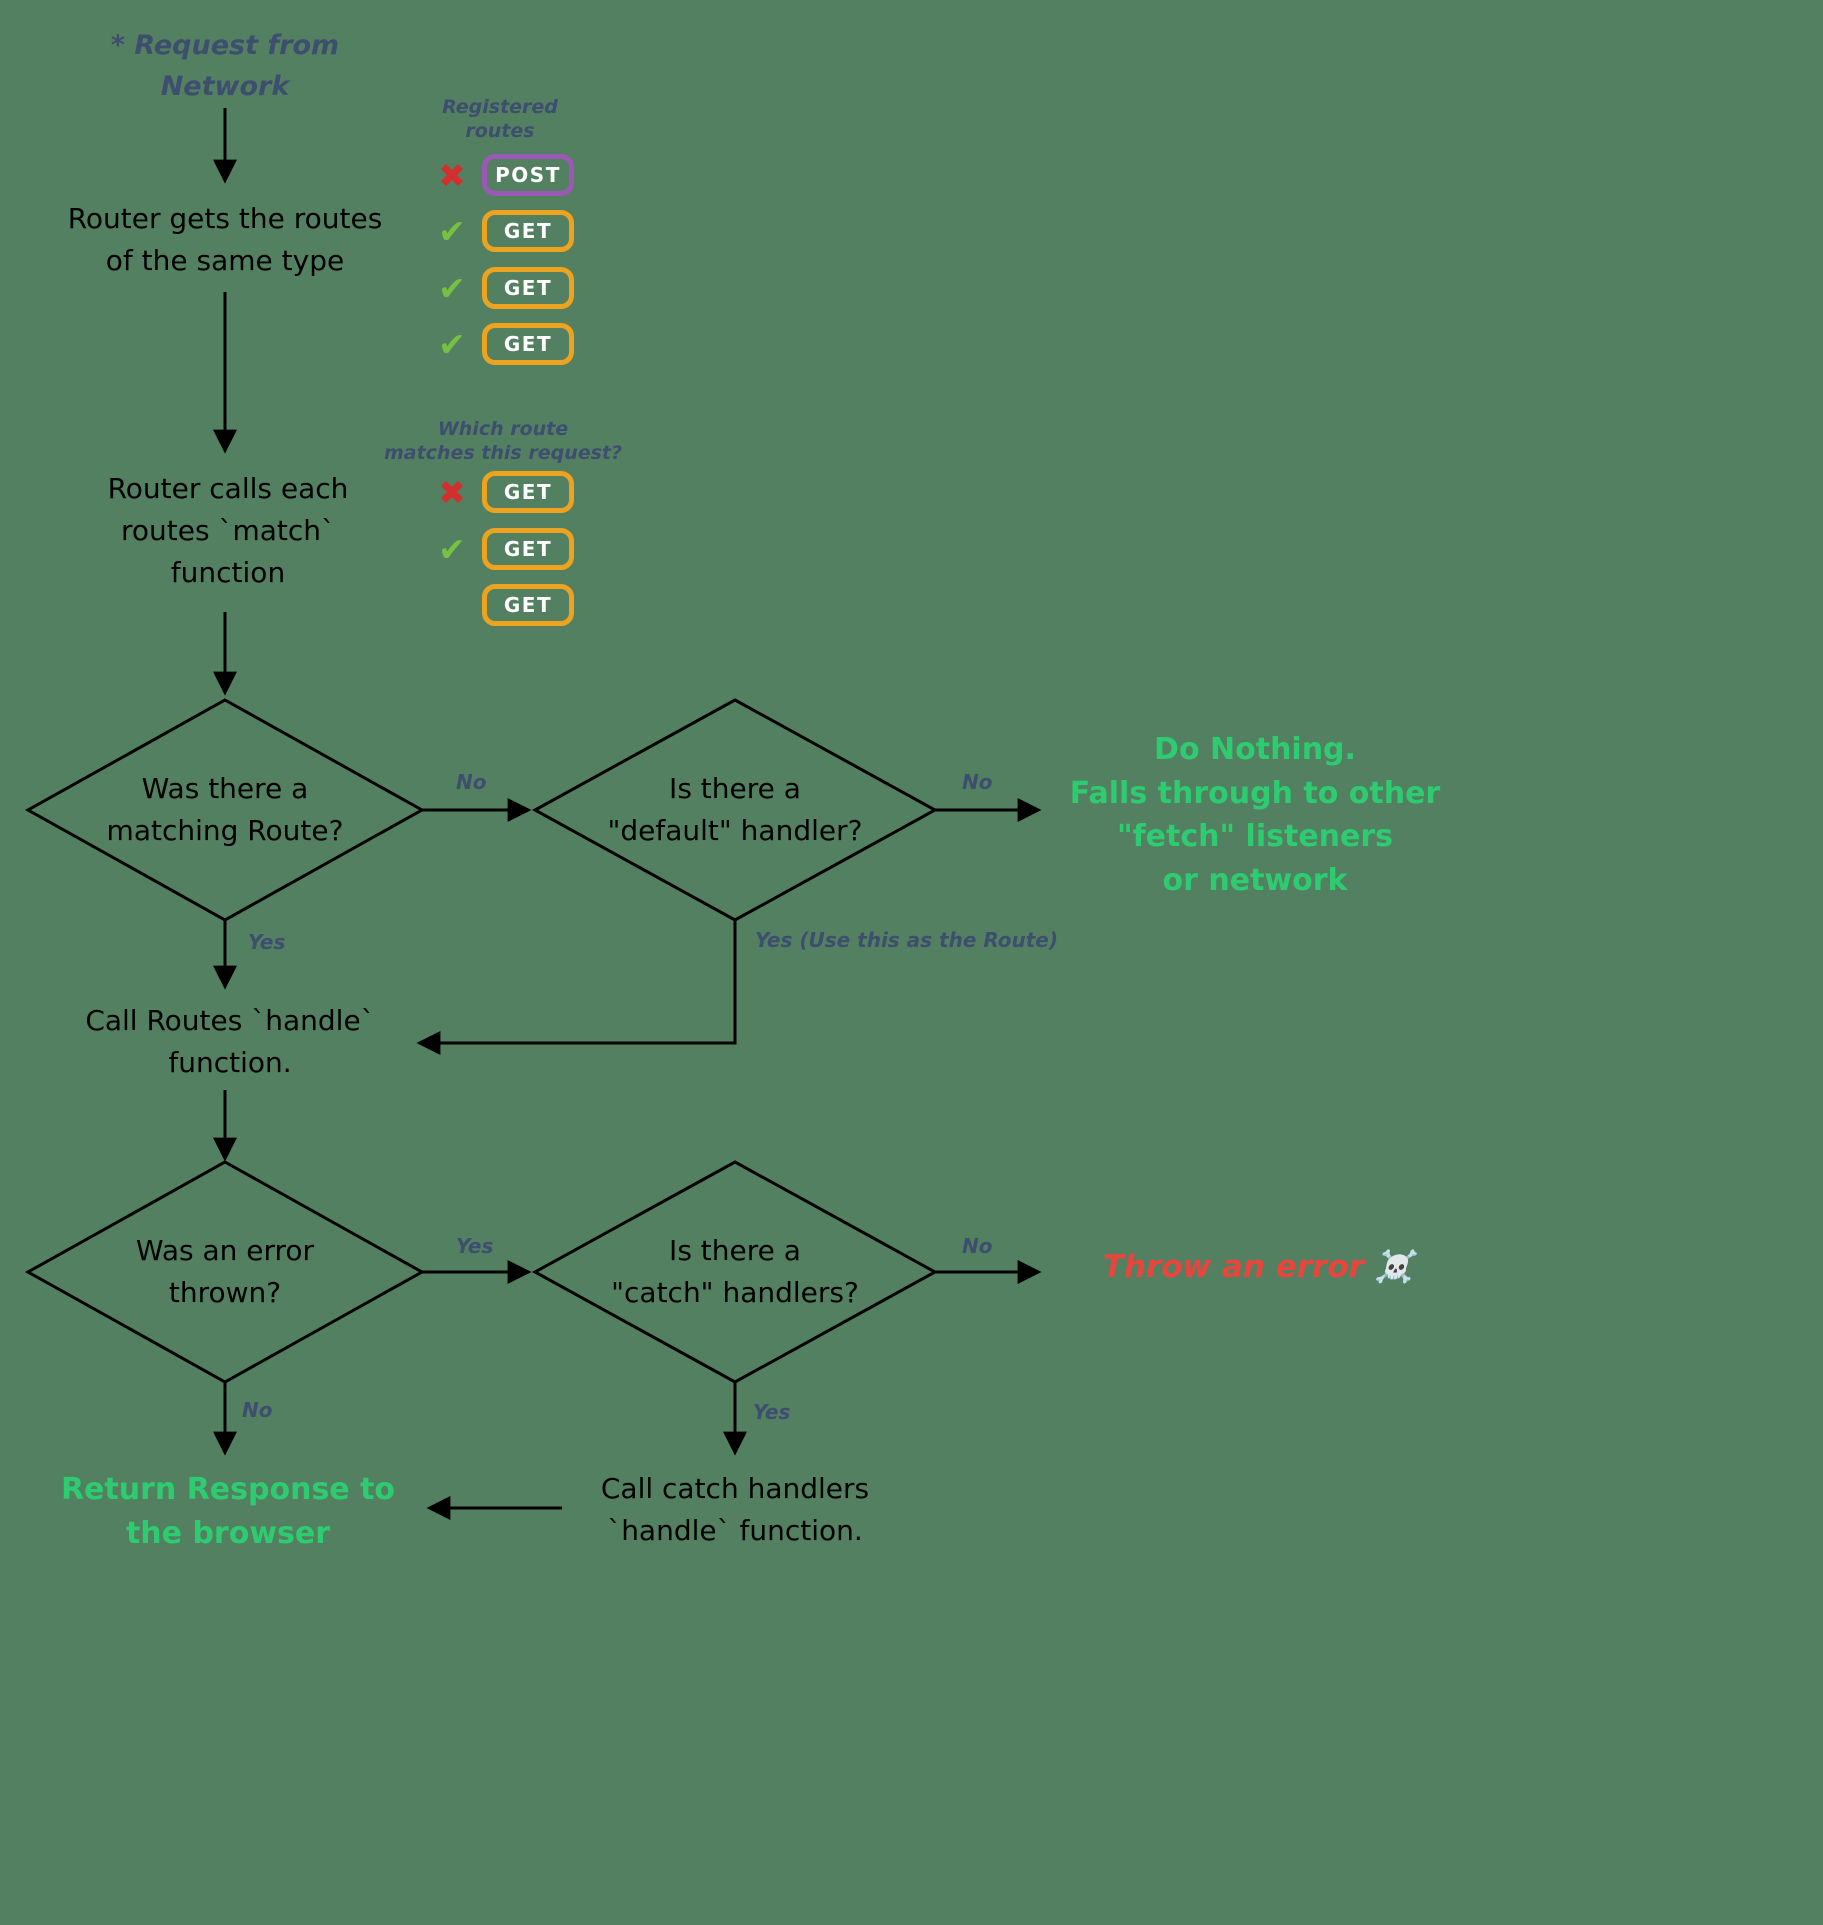 This screenshot has height=1925, width=1823. What do you see at coordinates (735, 809) in the screenshot?
I see `decision-default-handler-label: Is there a "default" handler?` at bounding box center [735, 809].